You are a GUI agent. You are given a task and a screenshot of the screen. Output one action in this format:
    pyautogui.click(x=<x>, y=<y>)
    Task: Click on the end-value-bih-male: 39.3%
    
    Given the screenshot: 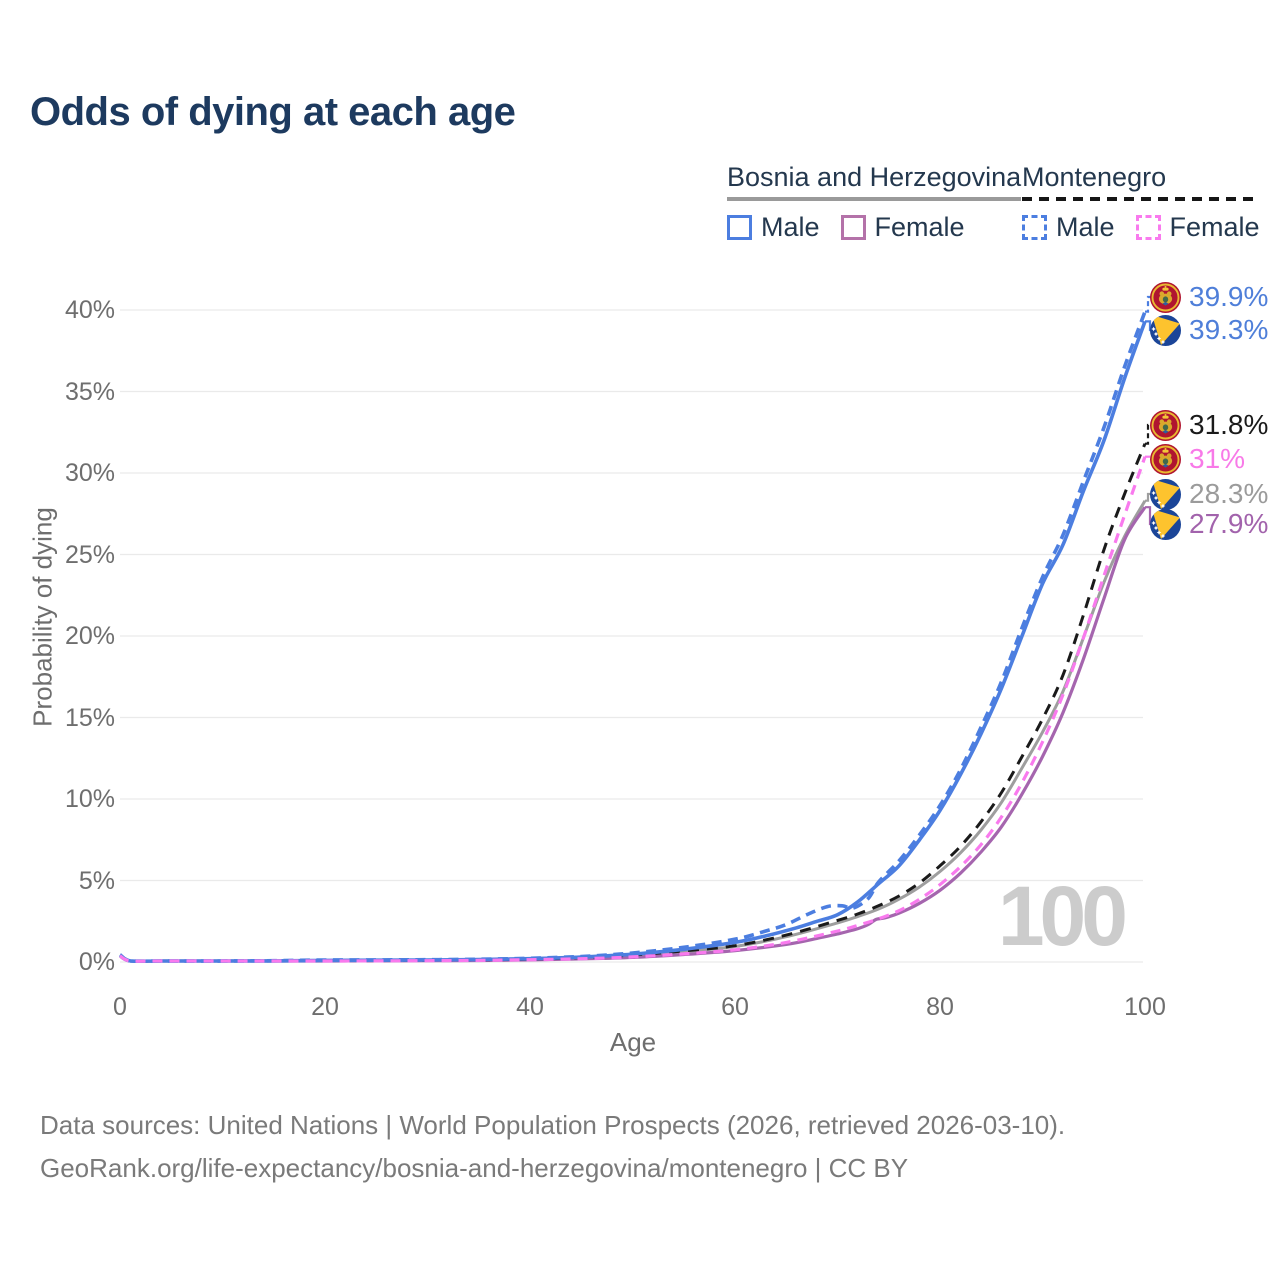 What is the action you would take?
    pyautogui.click(x=1229, y=329)
    